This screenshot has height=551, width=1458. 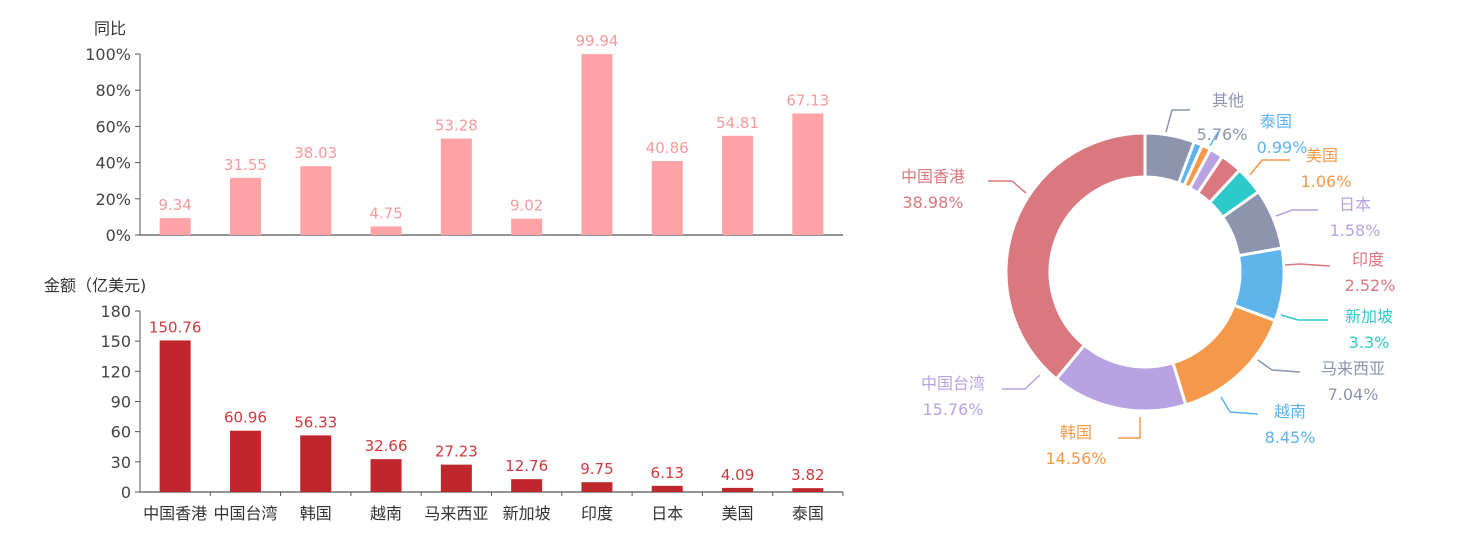 What do you see at coordinates (386, 513) in the screenshot?
I see `x-tick-label: 越南` at bounding box center [386, 513].